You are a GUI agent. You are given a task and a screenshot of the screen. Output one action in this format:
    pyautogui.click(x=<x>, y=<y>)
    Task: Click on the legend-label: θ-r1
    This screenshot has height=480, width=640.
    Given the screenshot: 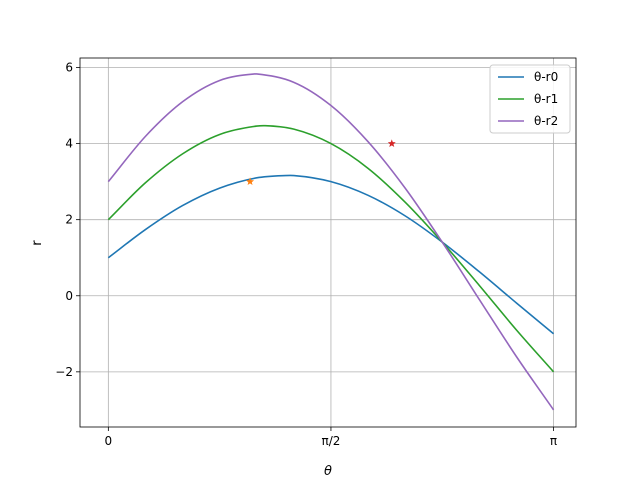 What is the action you would take?
    pyautogui.click(x=546, y=99)
    